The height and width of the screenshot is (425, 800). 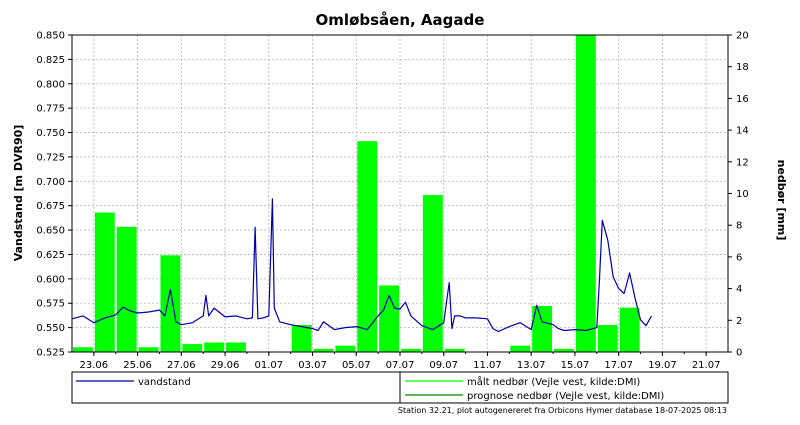 I want to click on left-tick-label: 0.625, so click(x=50, y=255).